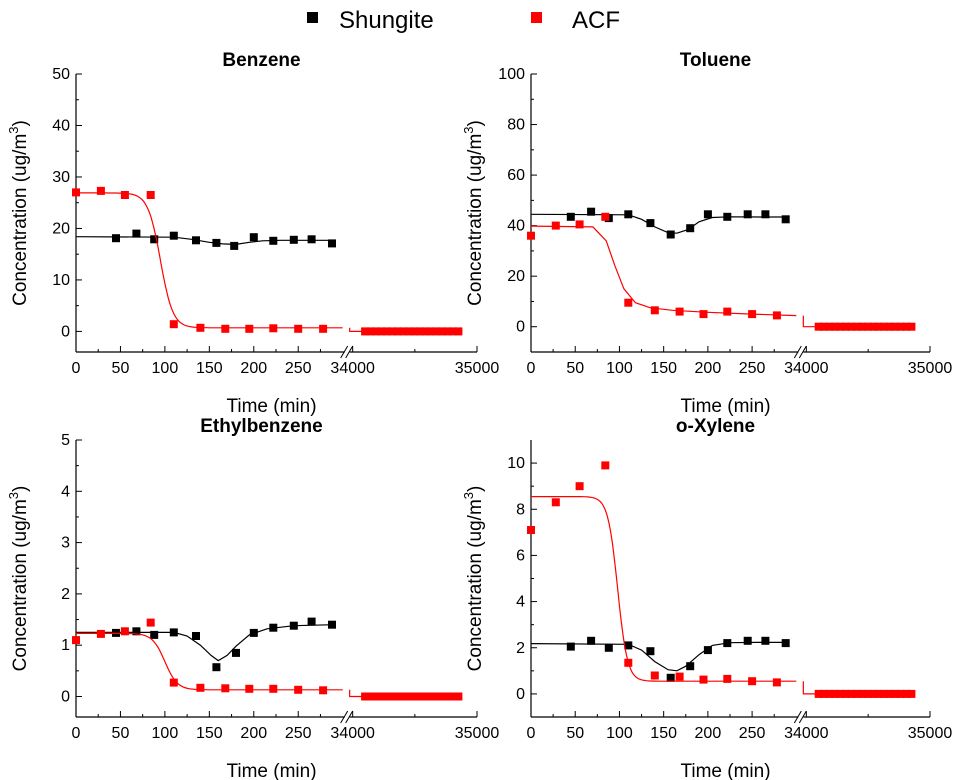  What do you see at coordinates (386, 20) in the screenshot?
I see `legend-label-shungite: Shungite` at bounding box center [386, 20].